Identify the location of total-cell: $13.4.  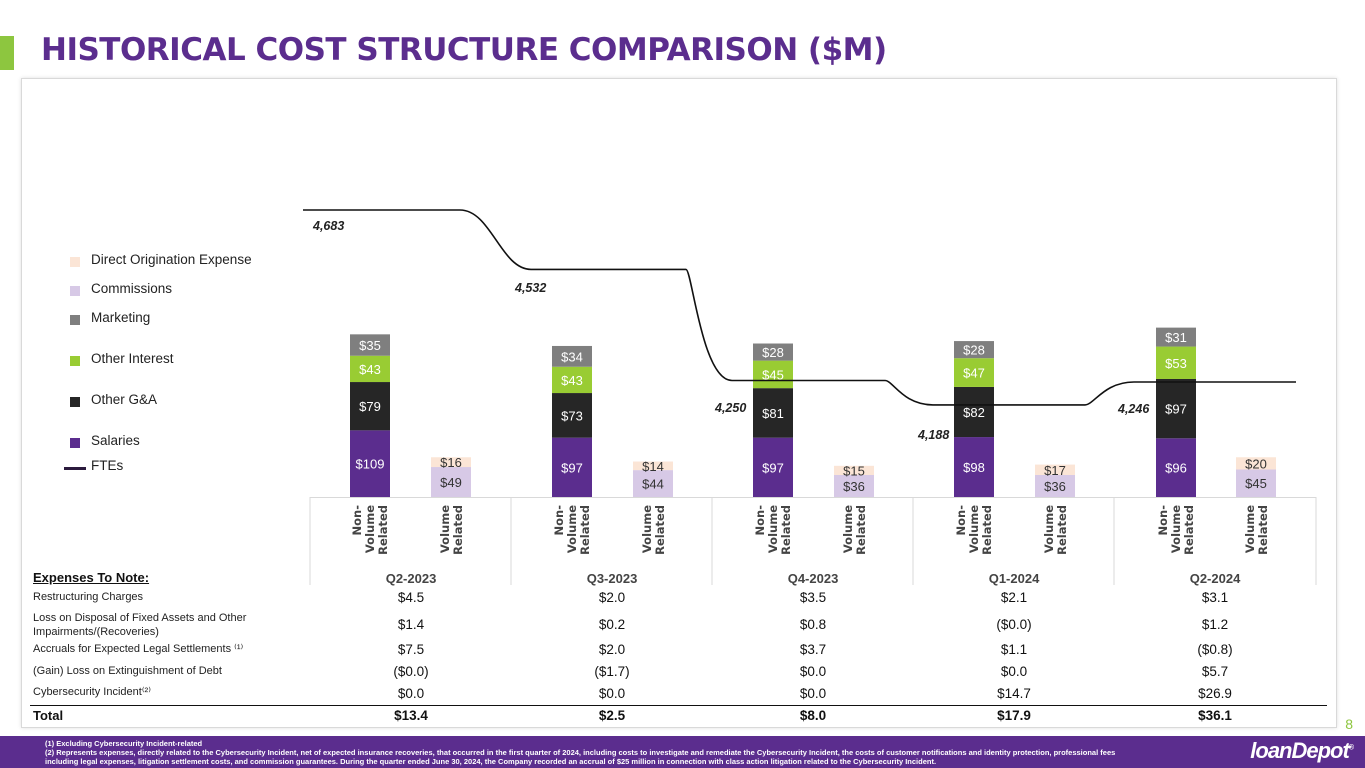
(411, 715).